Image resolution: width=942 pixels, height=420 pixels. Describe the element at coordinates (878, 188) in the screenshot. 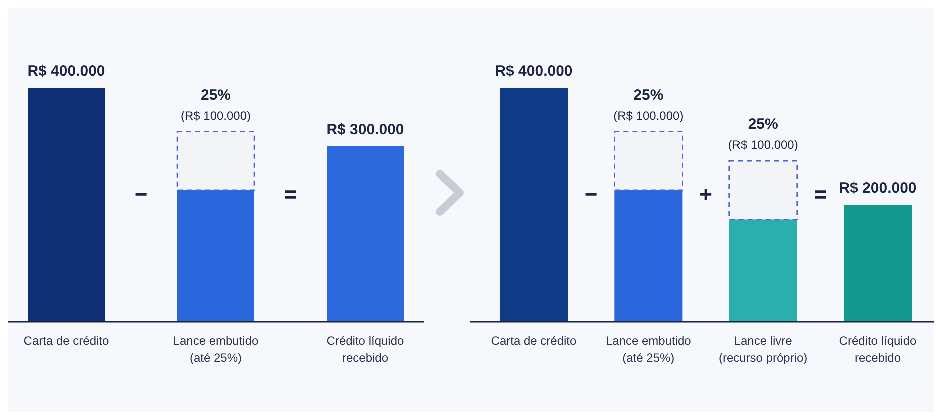

I see `data-label: R$ 200.000` at that location.